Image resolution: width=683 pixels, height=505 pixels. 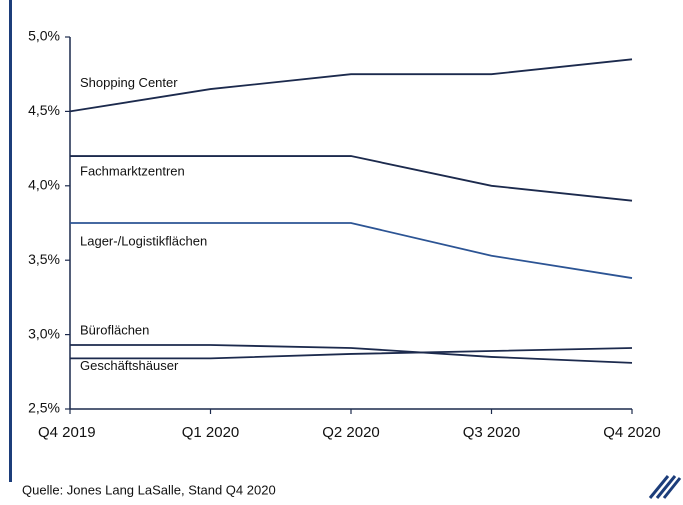 What do you see at coordinates (44, 185) in the screenshot?
I see `y-tick-label: 4,0%` at bounding box center [44, 185].